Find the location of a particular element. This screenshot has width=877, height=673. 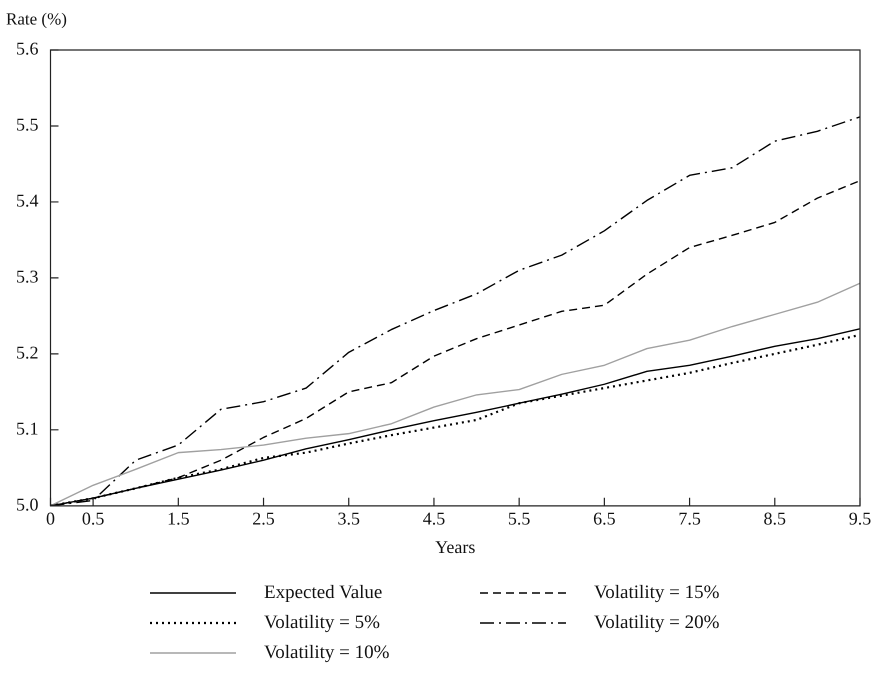

x-axis-title: Years is located at coordinates (455, 546).